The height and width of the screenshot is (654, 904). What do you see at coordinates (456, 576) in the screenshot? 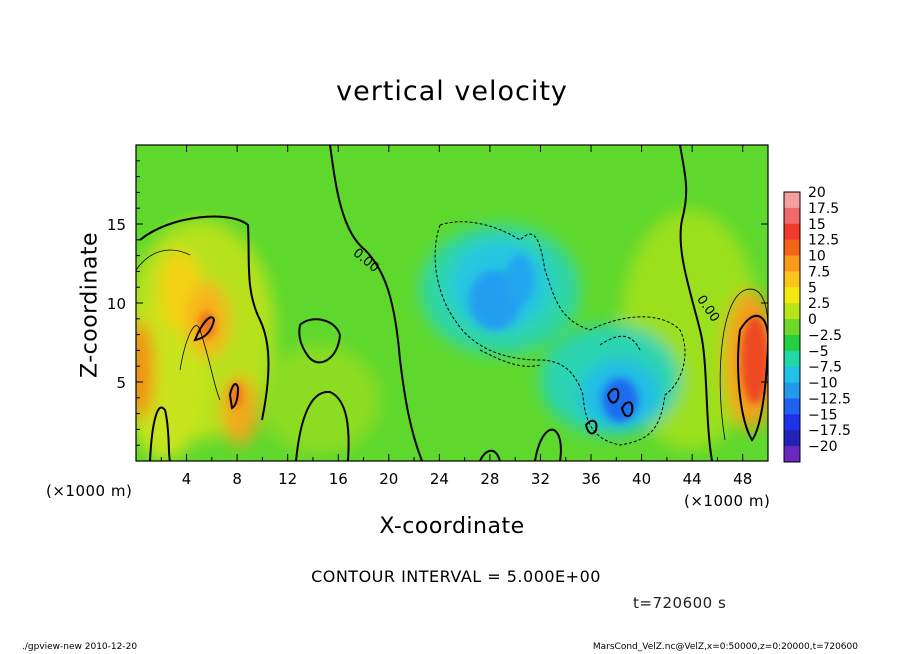
I see `contour-interval-note: CONTOUR INTERVAL = 5.000E+00` at bounding box center [456, 576].